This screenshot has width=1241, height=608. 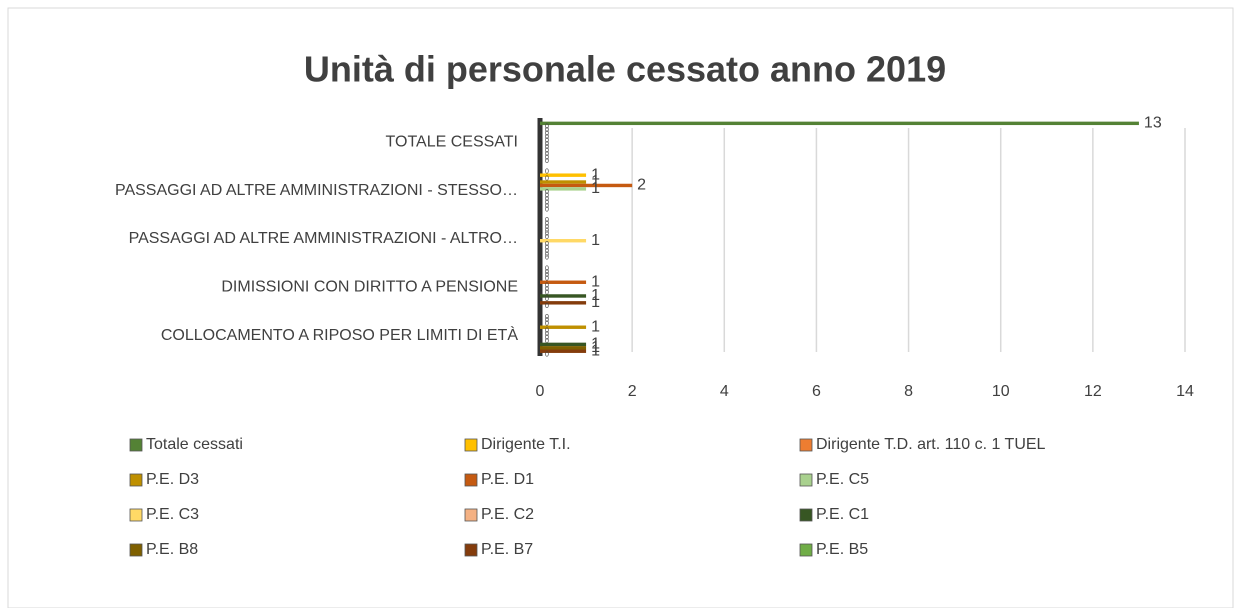 What do you see at coordinates (172, 479) in the screenshot?
I see `legend-label: P.E. D3` at bounding box center [172, 479].